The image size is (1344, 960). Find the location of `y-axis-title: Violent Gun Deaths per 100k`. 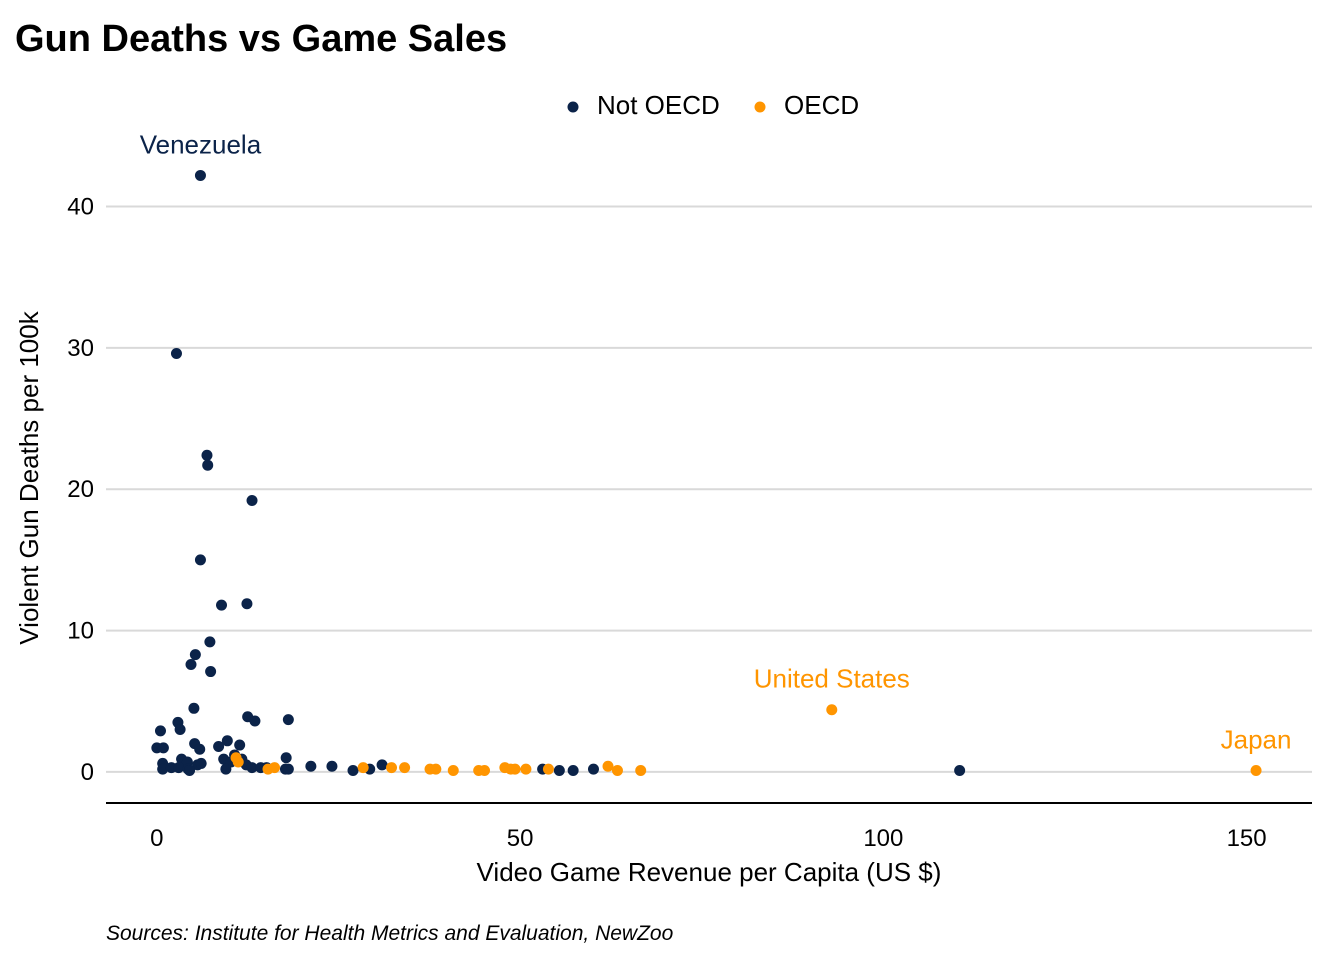

y-axis-title: Violent Gun Deaths per 100k is located at coordinates (29, 477).